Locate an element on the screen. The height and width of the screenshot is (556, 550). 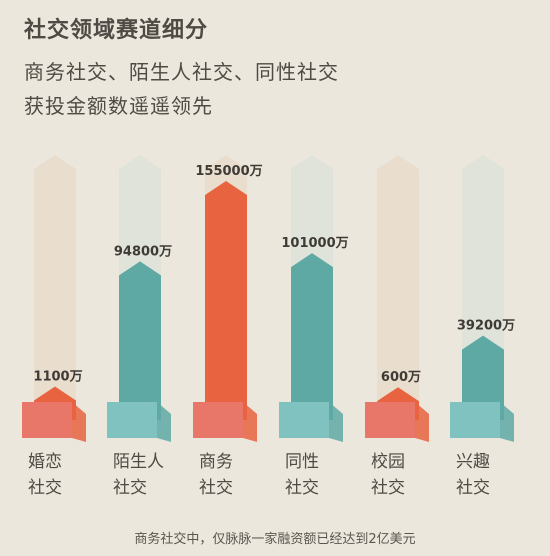
category-label: 婚恋 is located at coordinates (45, 461).